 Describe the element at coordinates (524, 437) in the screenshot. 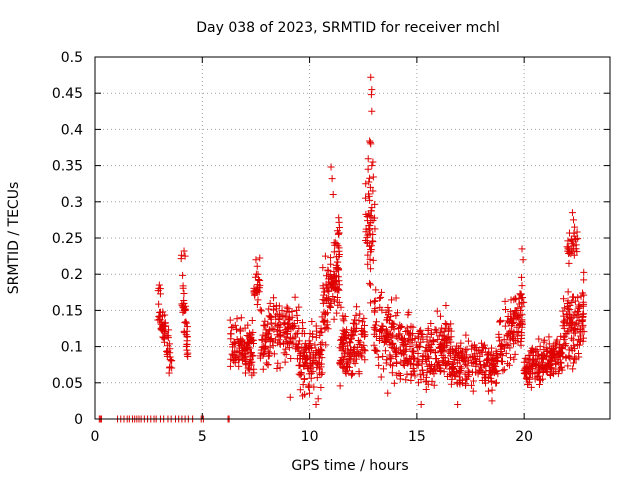

I see `x-tick-label: 20` at that location.